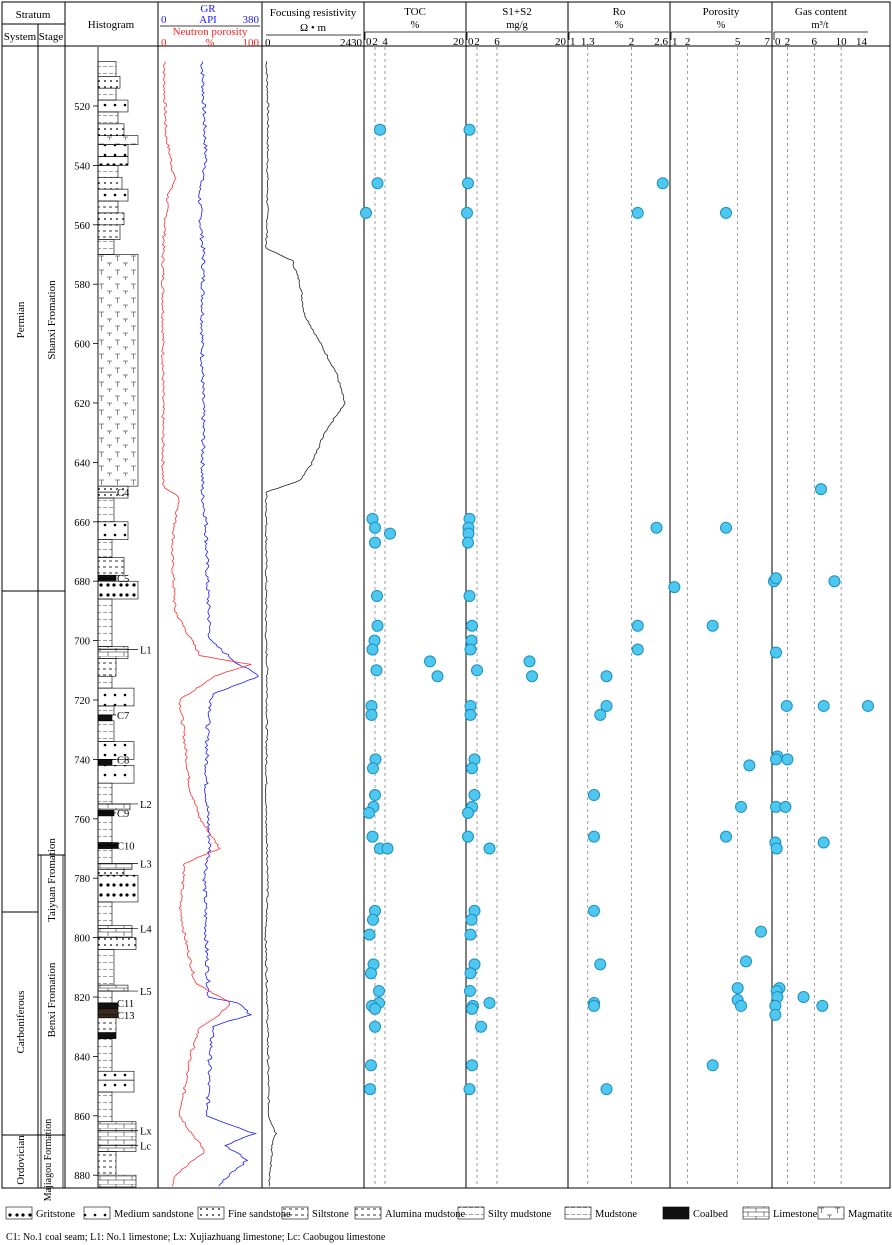 This screenshot has width=892, height=1245. Describe the element at coordinates (719, 596) in the screenshot. I see `panel-porosity: Porosity% 1 2 5 7` at that location.